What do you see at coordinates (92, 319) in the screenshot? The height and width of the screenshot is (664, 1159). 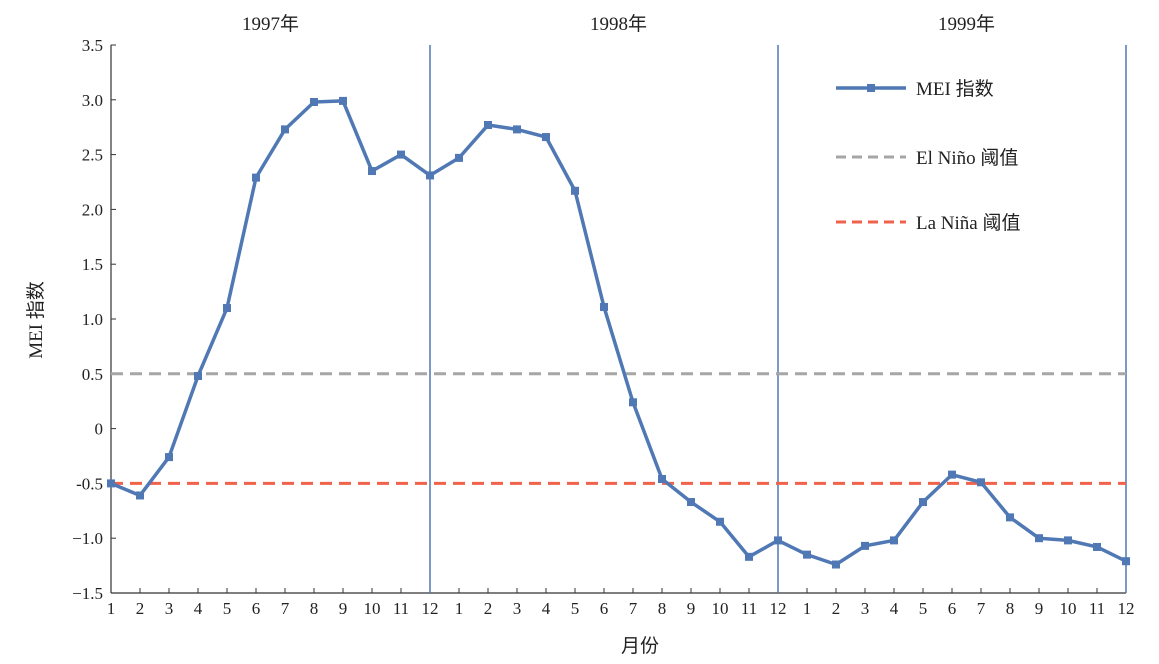 I see `y-tick-label: 1.0` at bounding box center [92, 319].